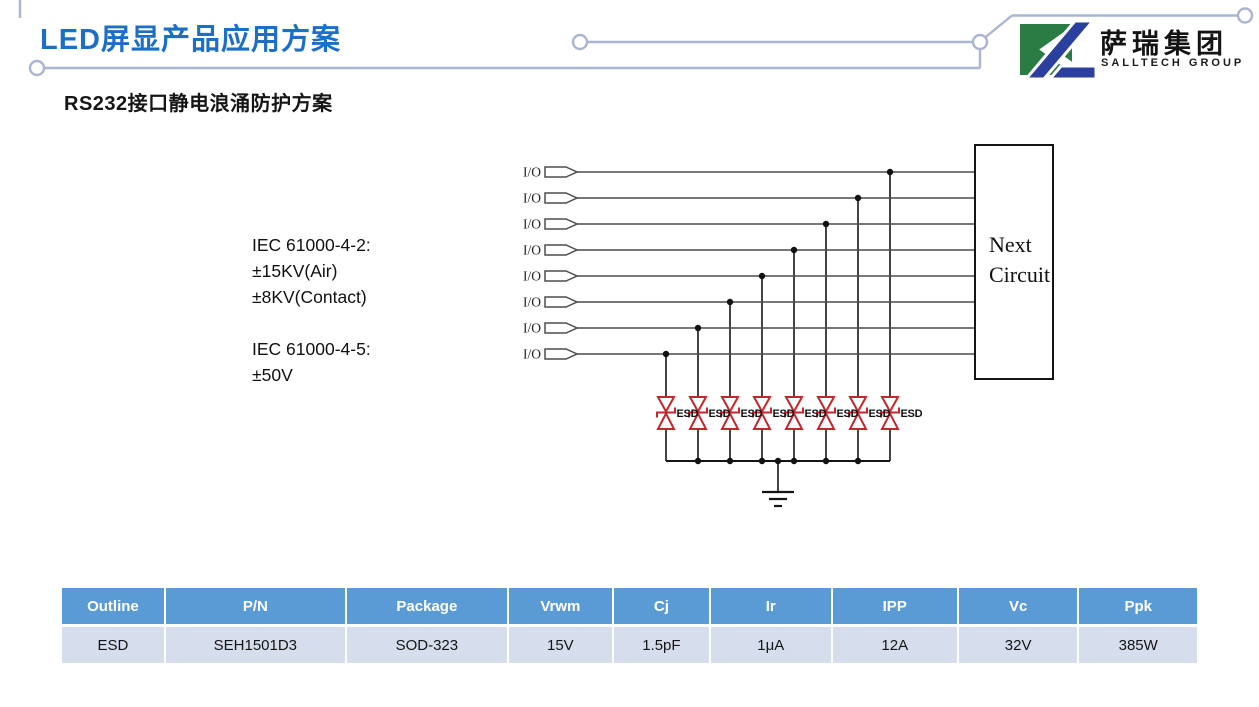 The image size is (1259, 707). I want to click on page-title: LED屏显产品应用方案, so click(191, 40).